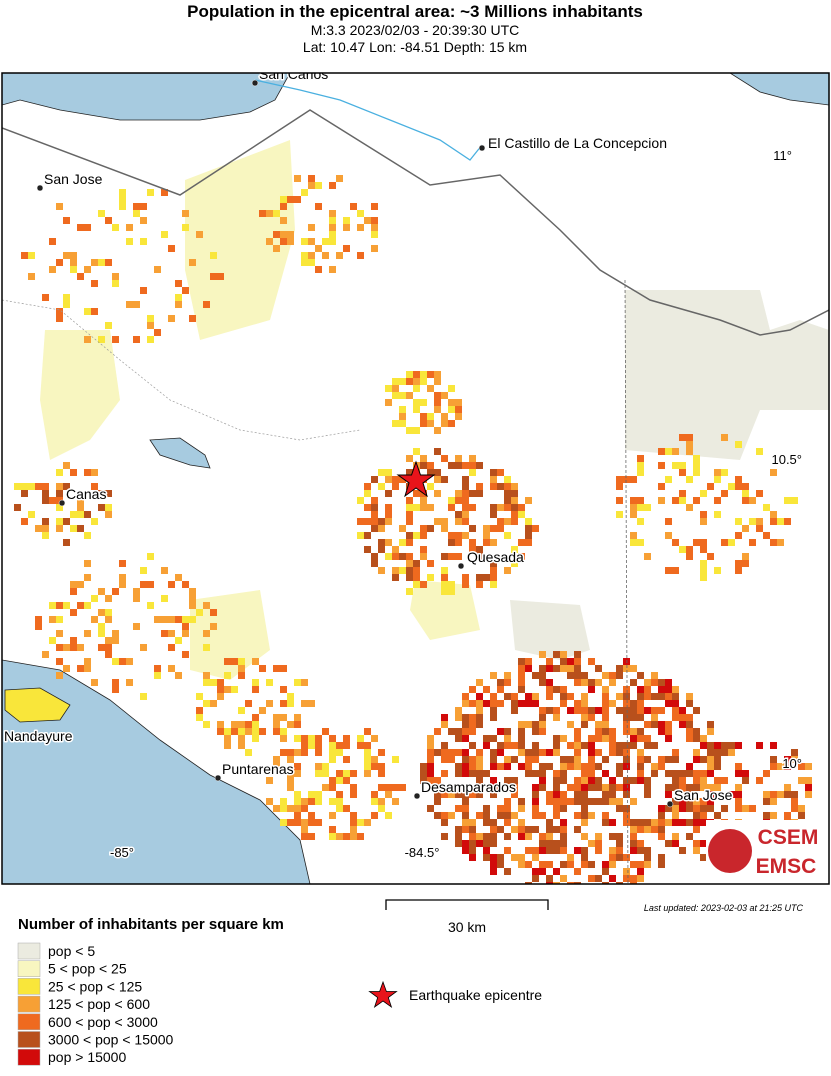  I want to click on legend-label: pop < 5, so click(71, 951).